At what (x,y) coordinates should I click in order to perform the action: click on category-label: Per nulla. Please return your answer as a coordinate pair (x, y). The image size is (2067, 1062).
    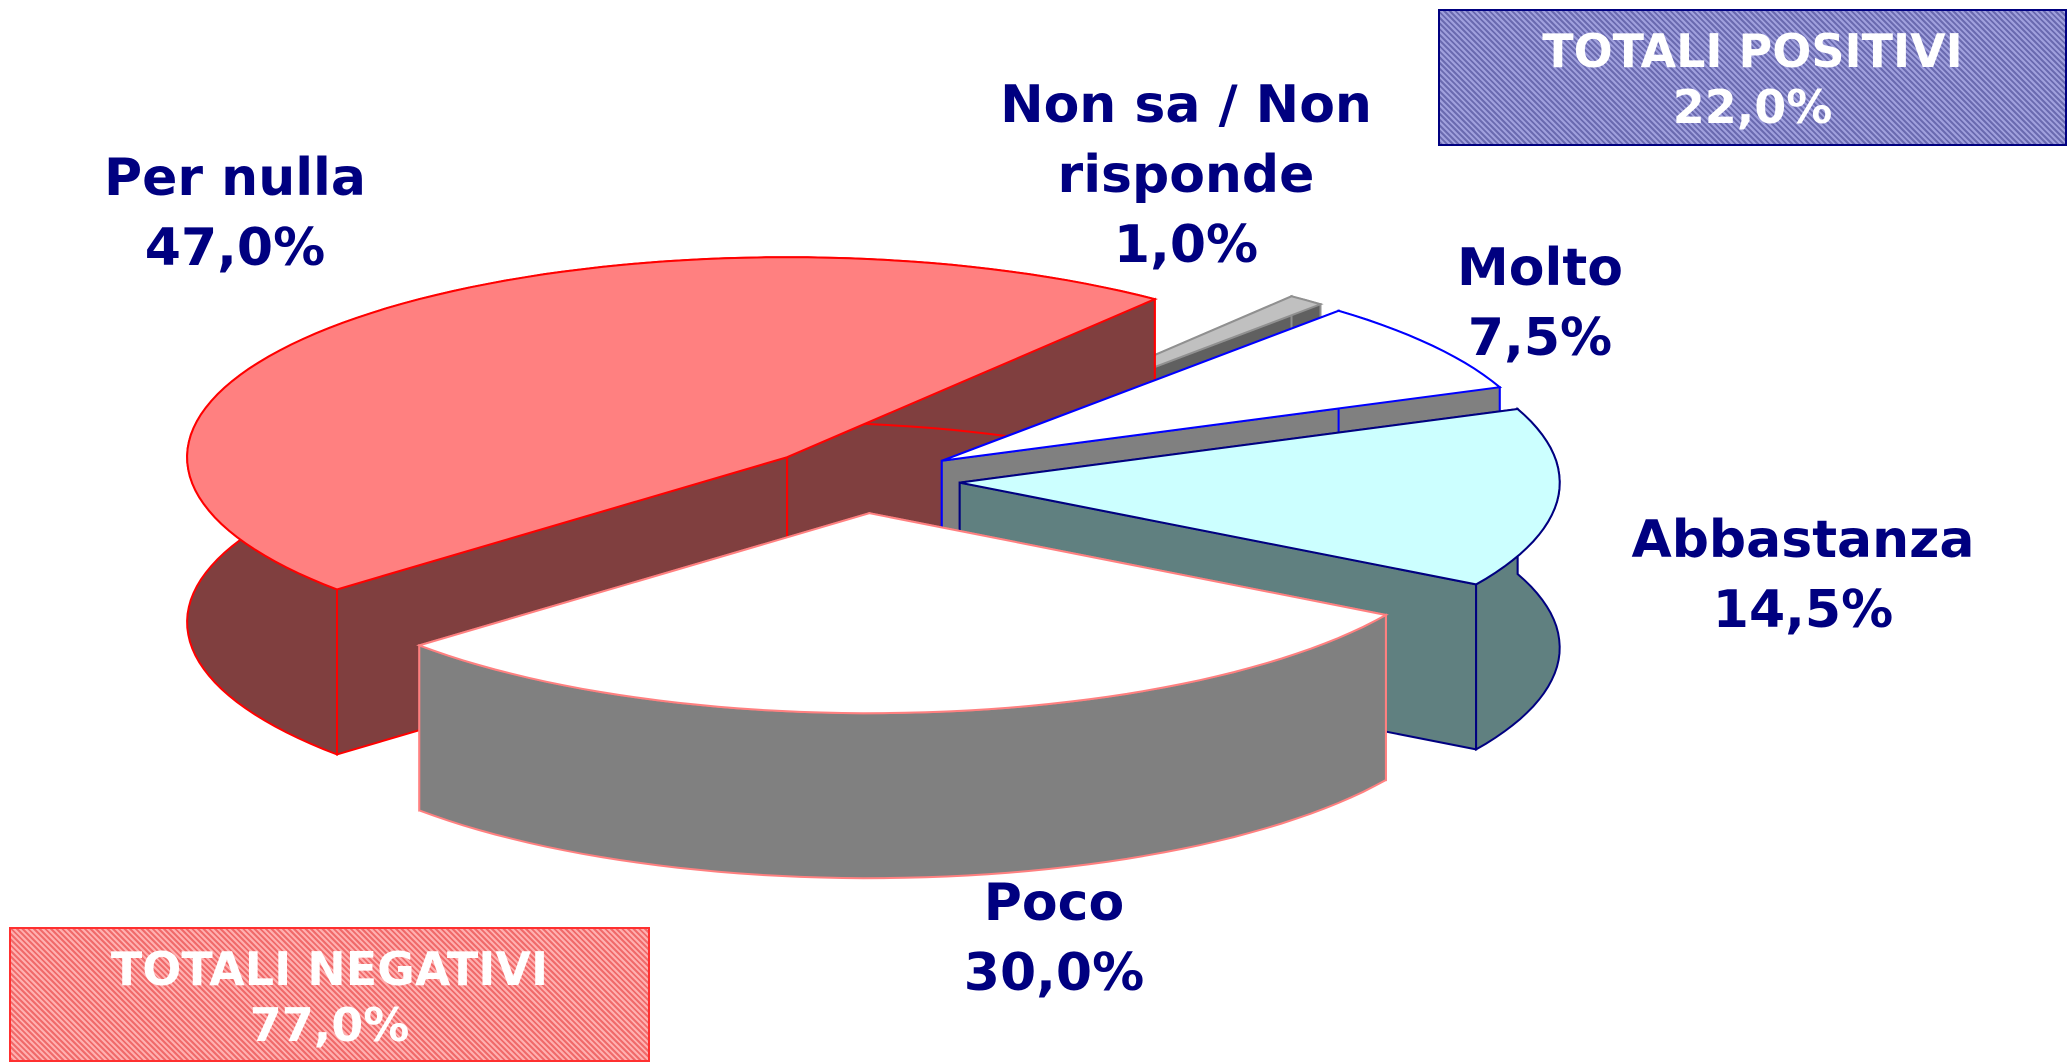
    Looking at the image, I should click on (235, 178).